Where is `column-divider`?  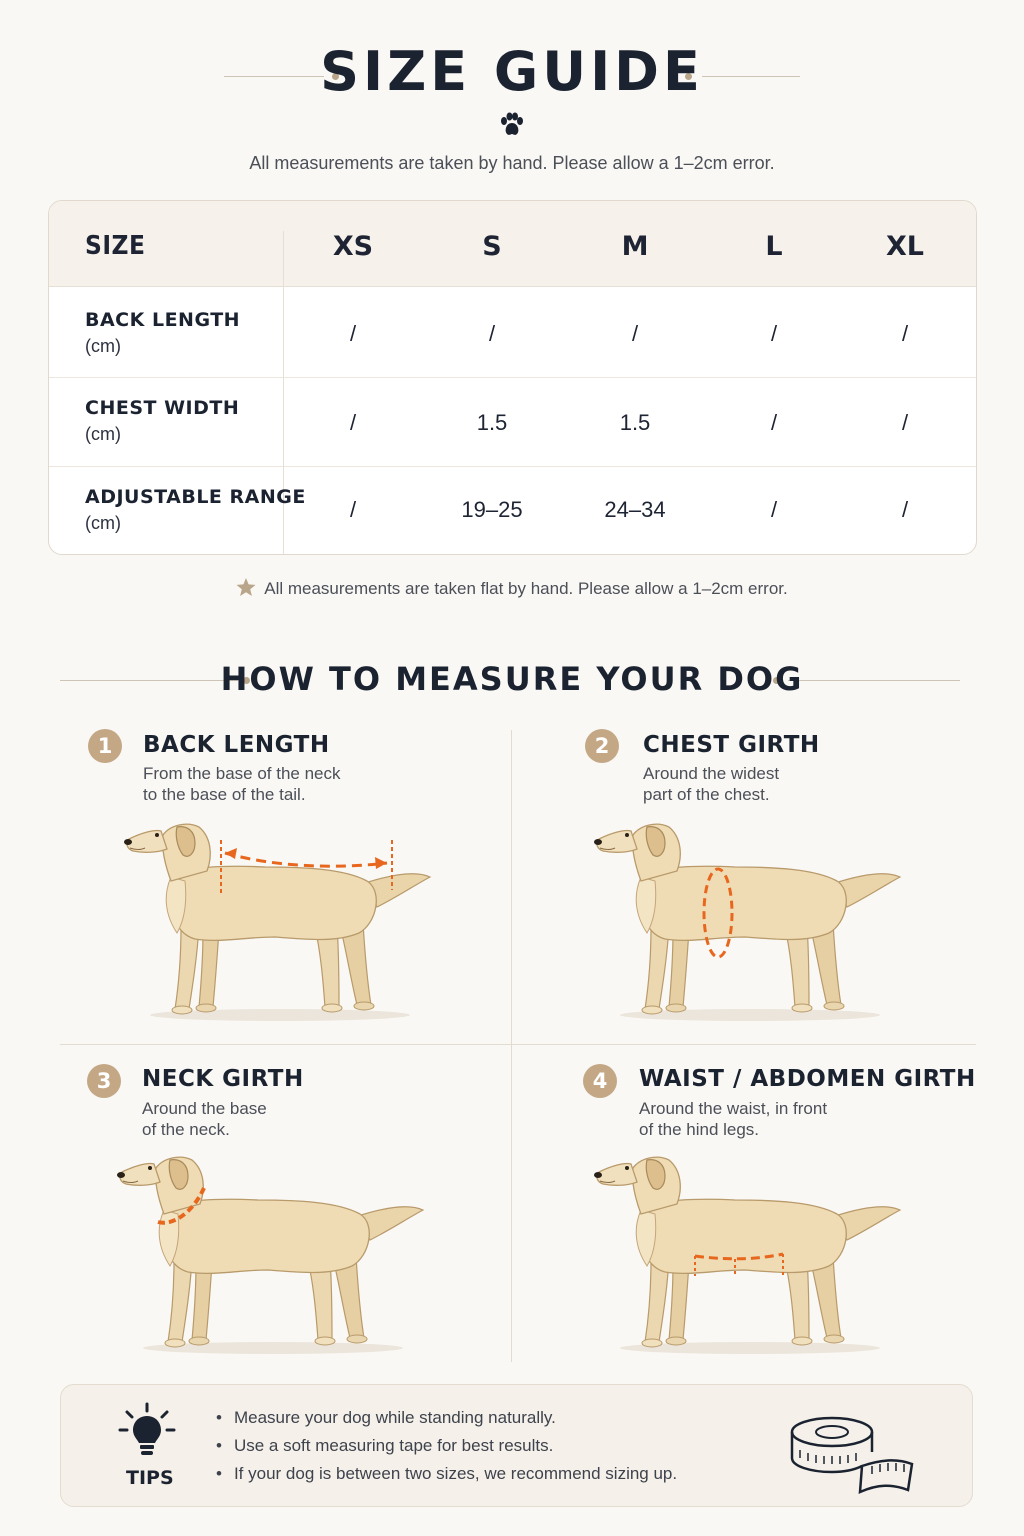
column-divider is located at coordinates (283, 392).